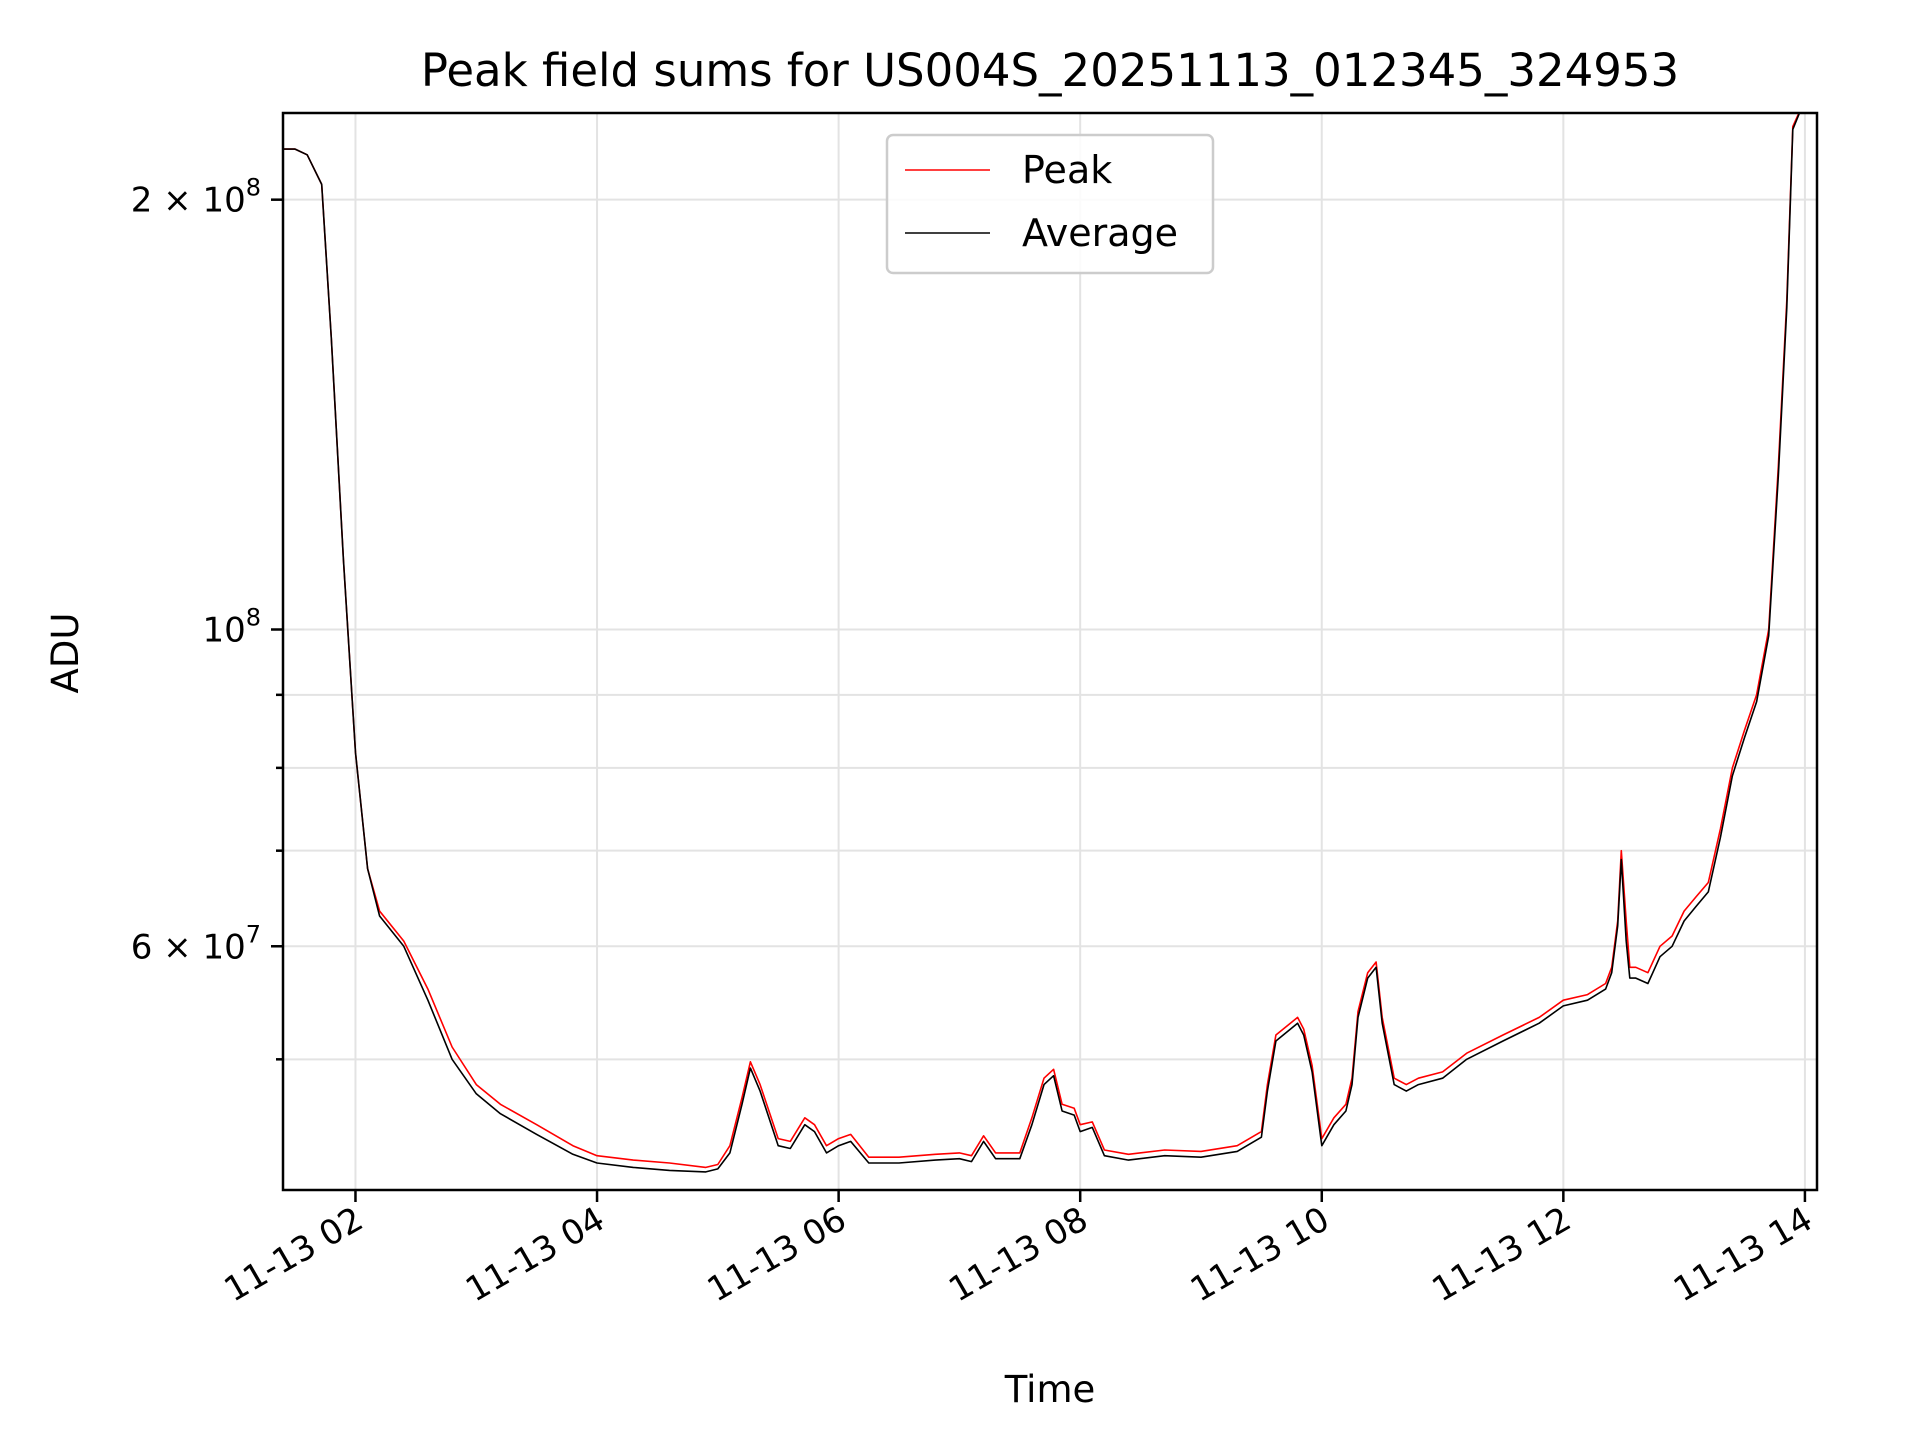 This screenshot has height=1440, width=1920. I want to click on y-tick-label: 6 × 107, so click(196, 943).